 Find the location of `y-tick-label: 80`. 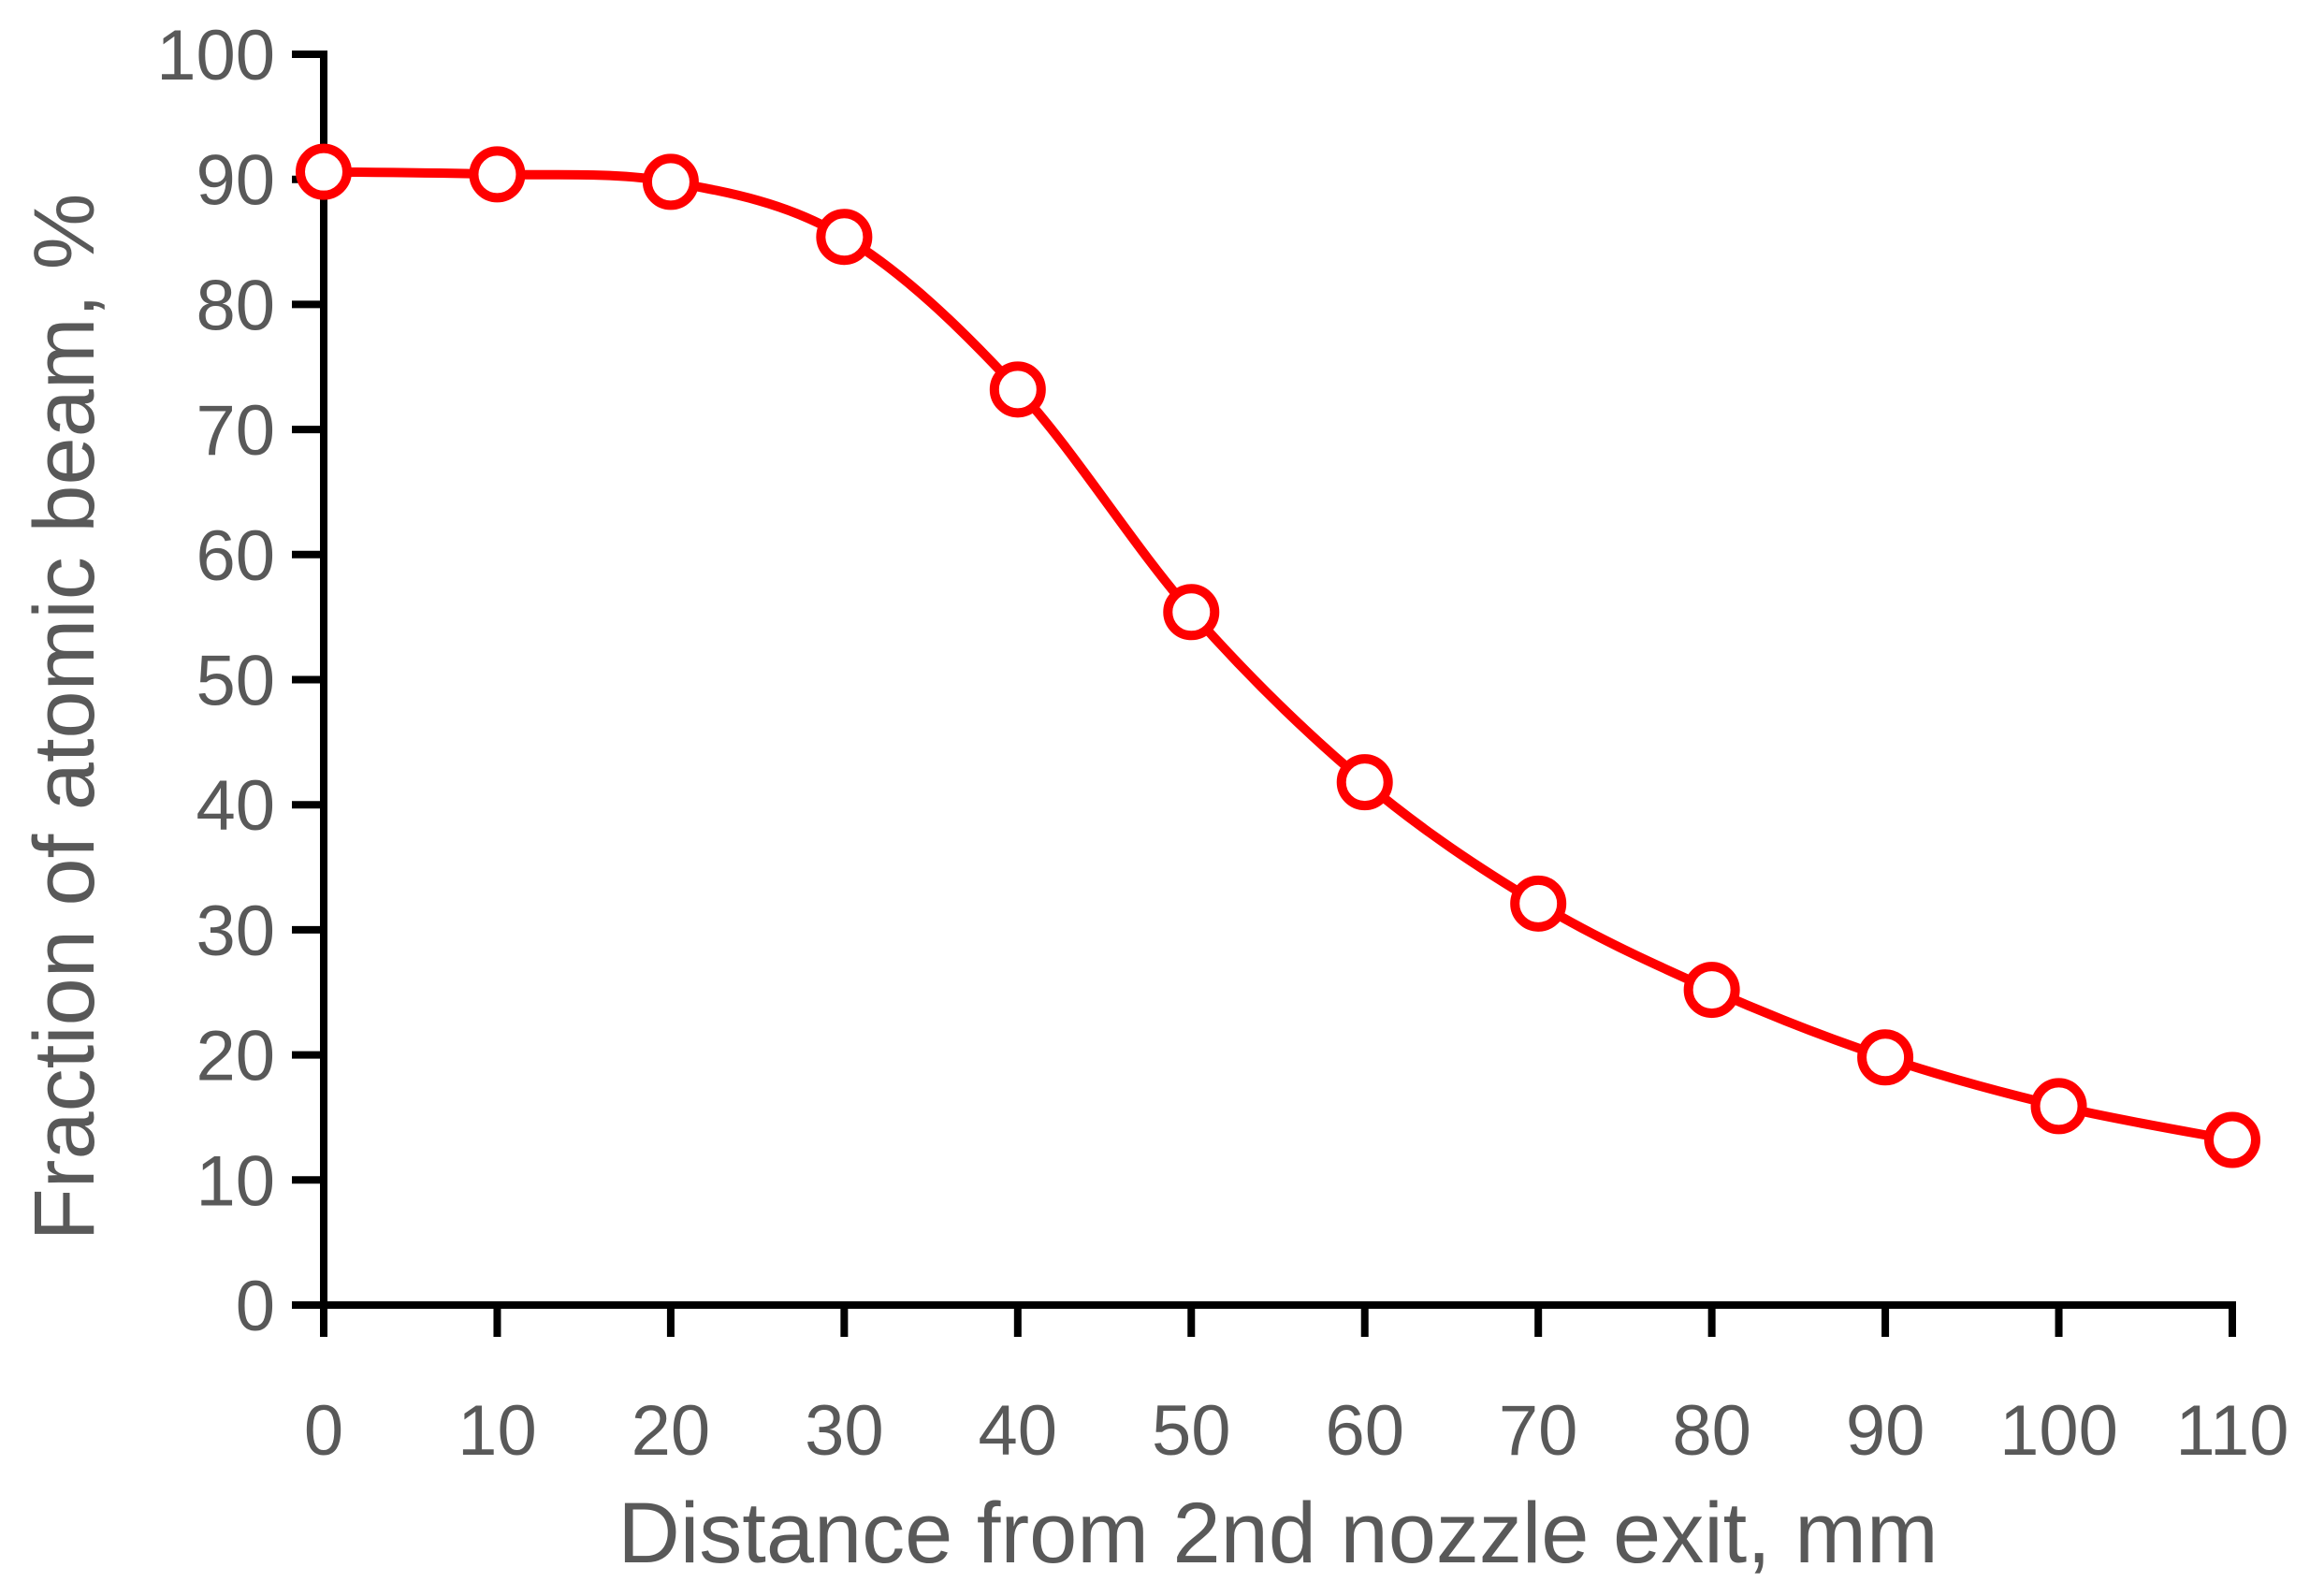

y-tick-label: 80 is located at coordinates (236, 305).